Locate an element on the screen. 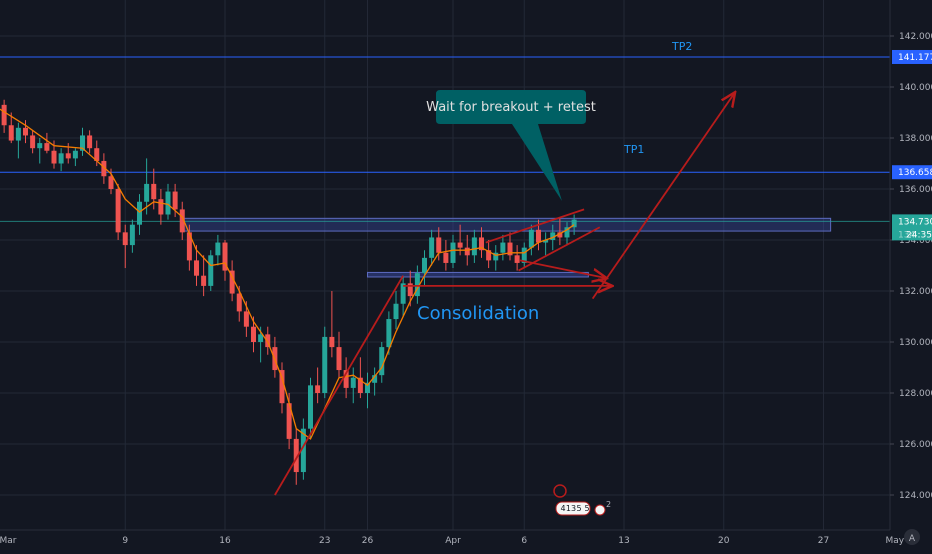 Image resolution: width=932 pixels, height=554 pixels. price-axis is located at coordinates (911, 275).